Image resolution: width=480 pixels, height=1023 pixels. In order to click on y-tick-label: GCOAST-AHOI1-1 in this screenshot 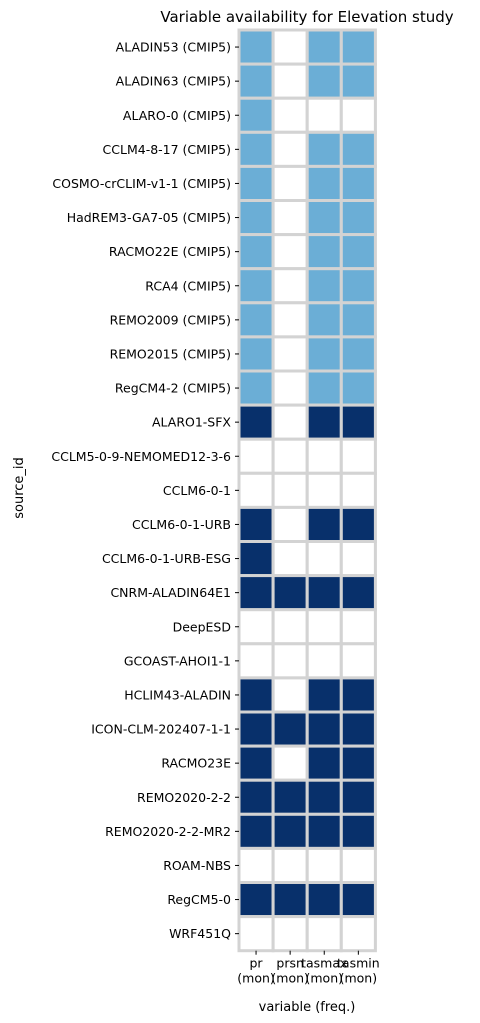, I will do `click(177, 660)`.